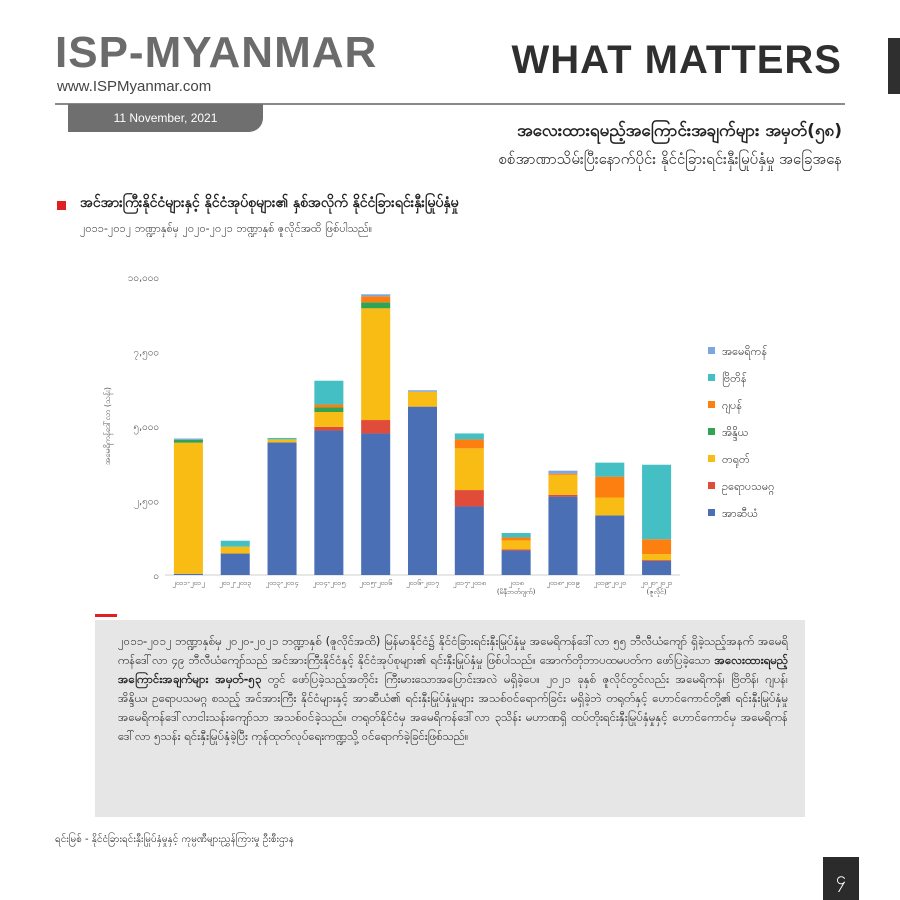  Describe the element at coordinates (134, 86) in the screenshot. I see `website-url: www.ISPMyanmar.com` at that location.